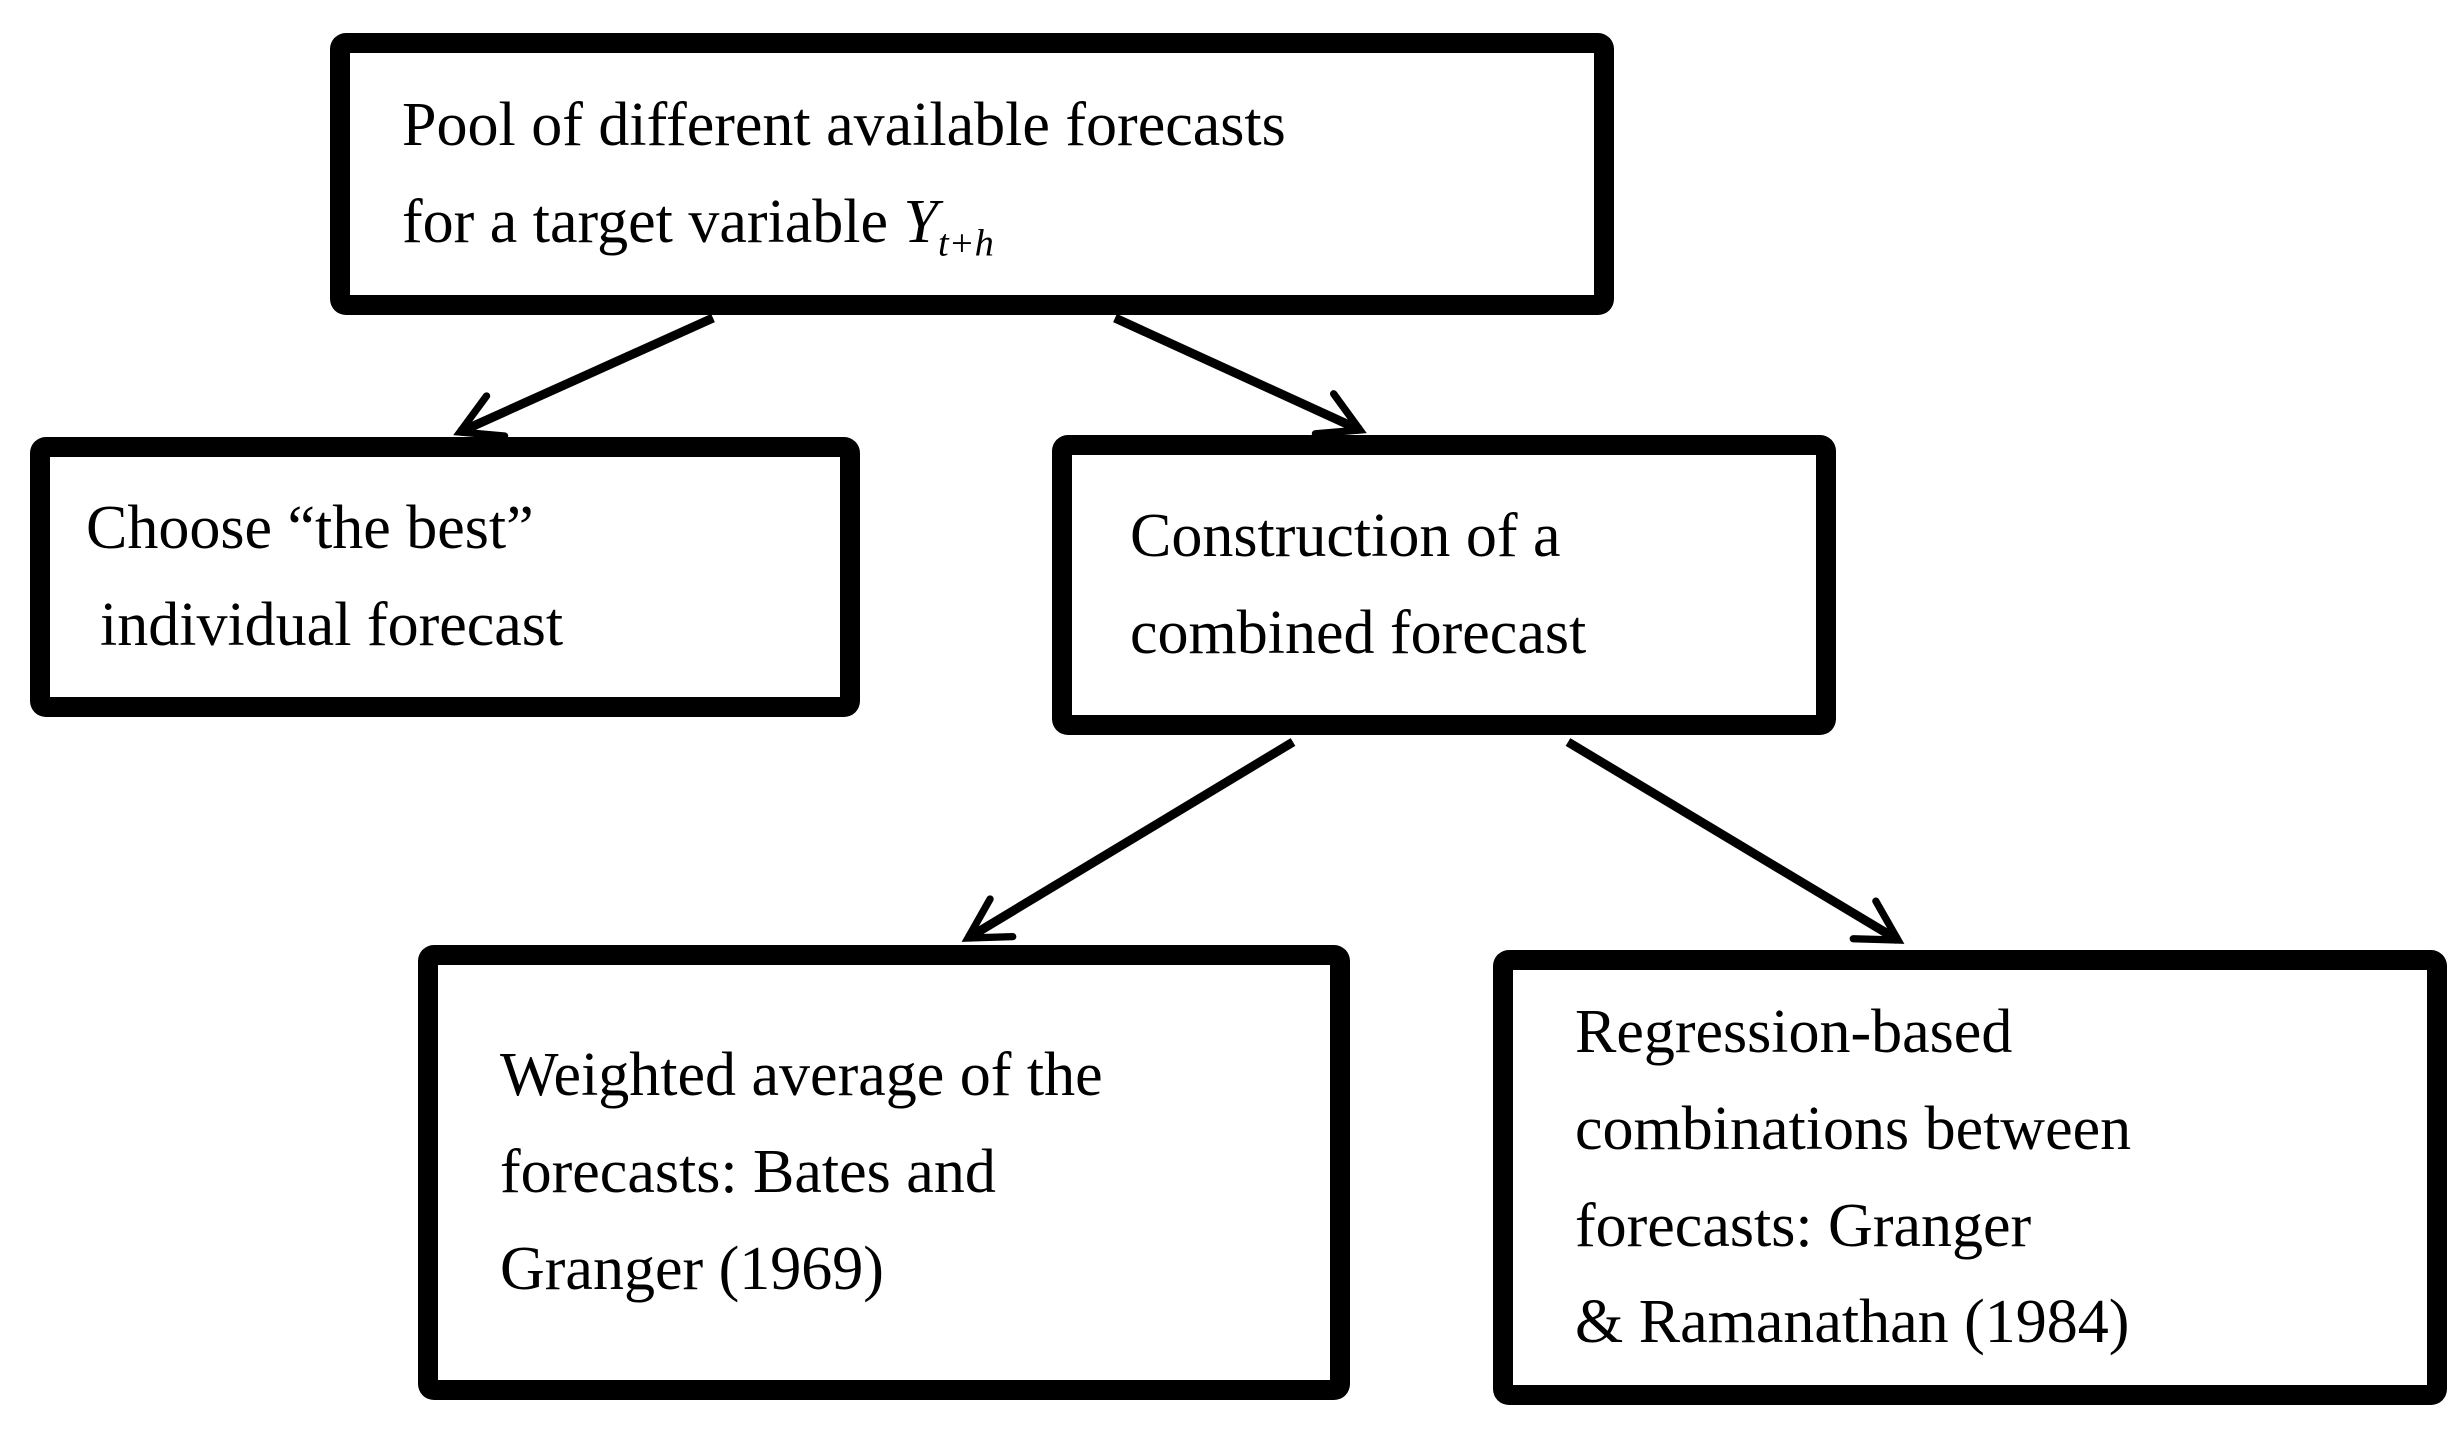 The image size is (2462, 1431). I want to click on node-weighted-line-2: forecasts: Bates and, so click(748, 1172).